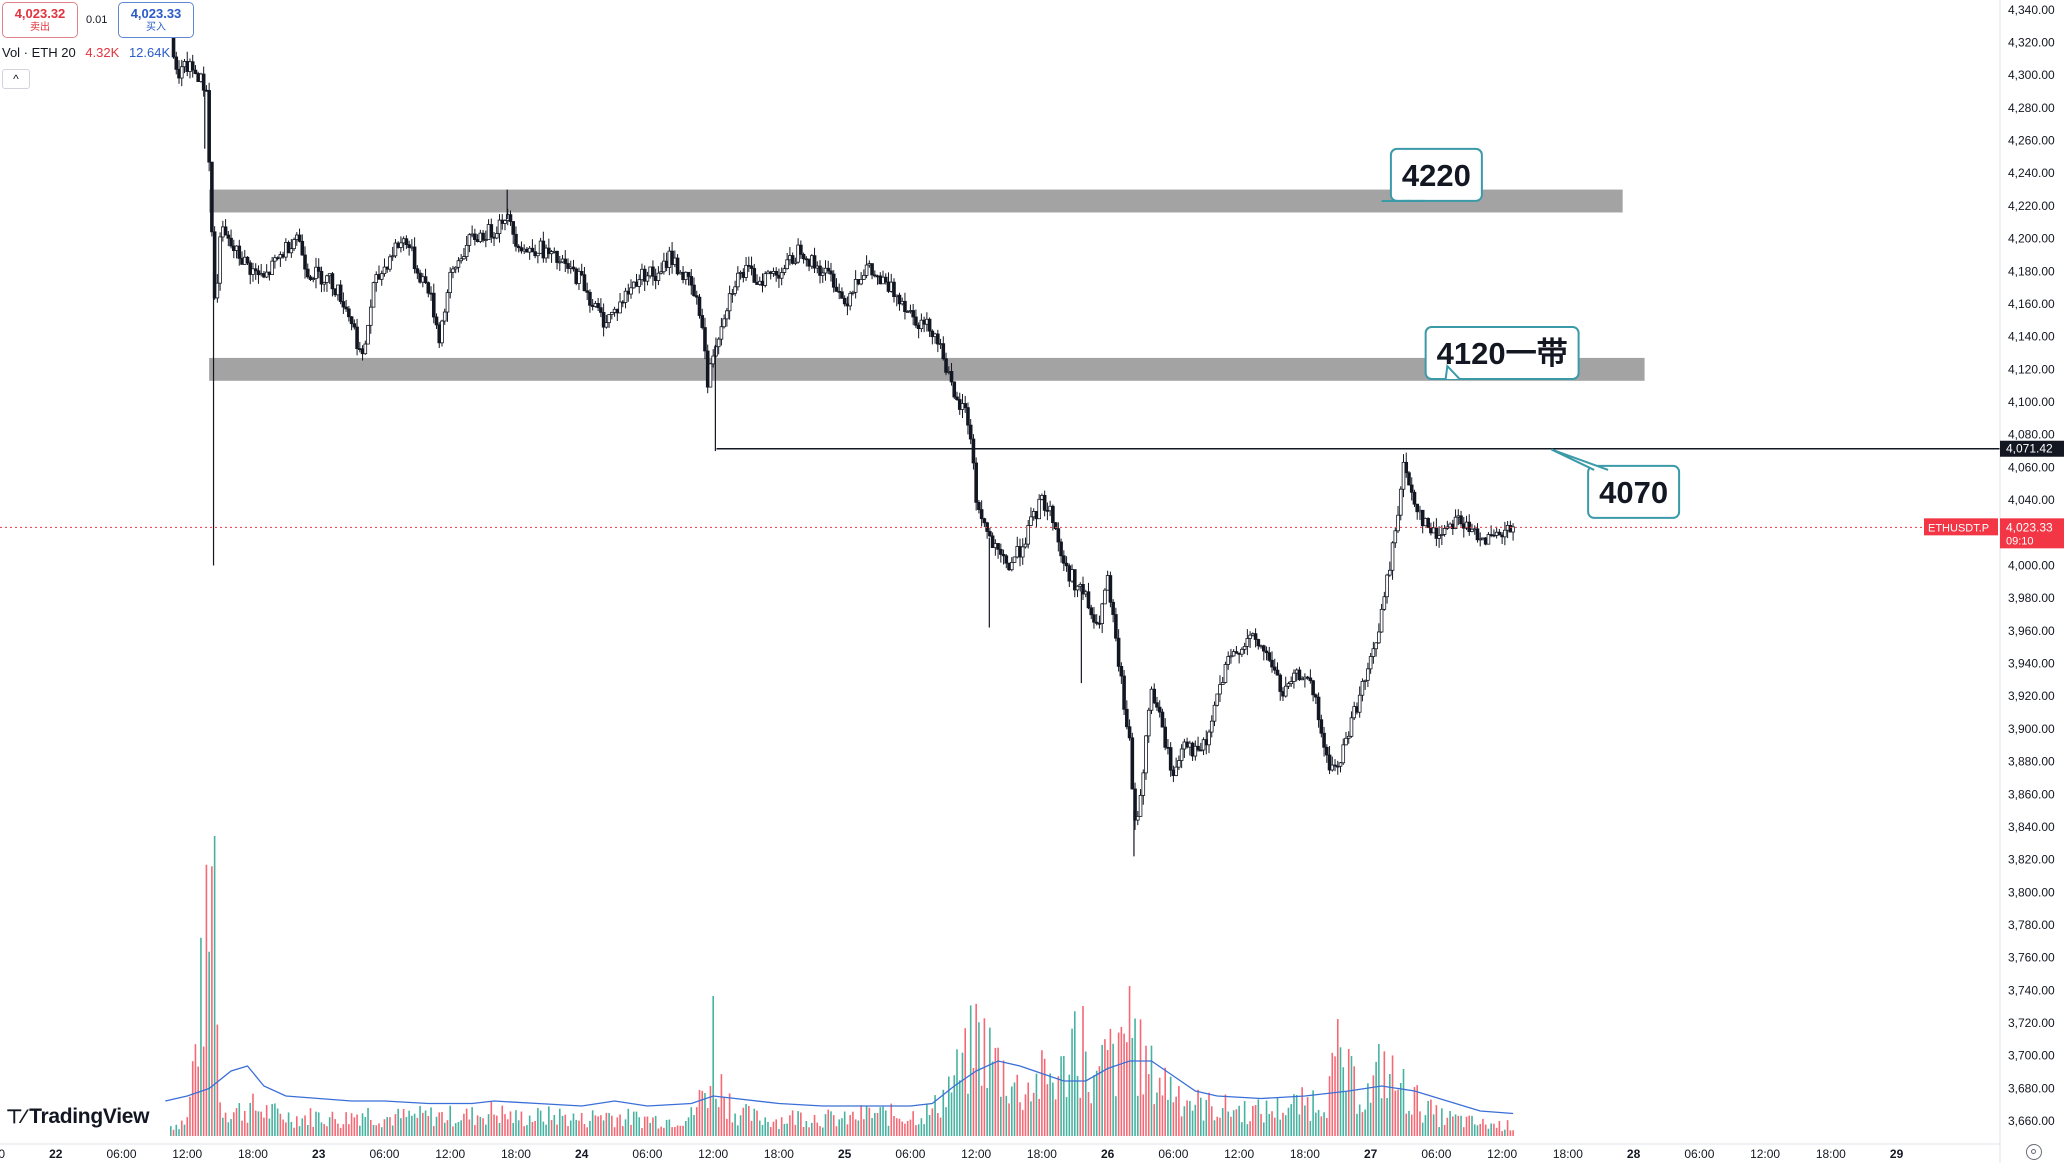  What do you see at coordinates (516, 1154) in the screenshot?
I see `time-tick-label: 18:00` at bounding box center [516, 1154].